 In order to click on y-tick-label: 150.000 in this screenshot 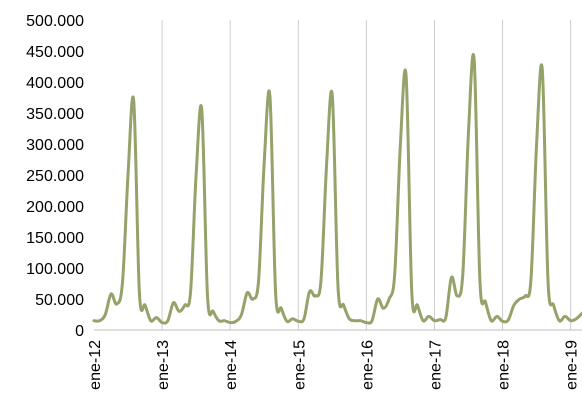, I will do `click(55, 238)`.